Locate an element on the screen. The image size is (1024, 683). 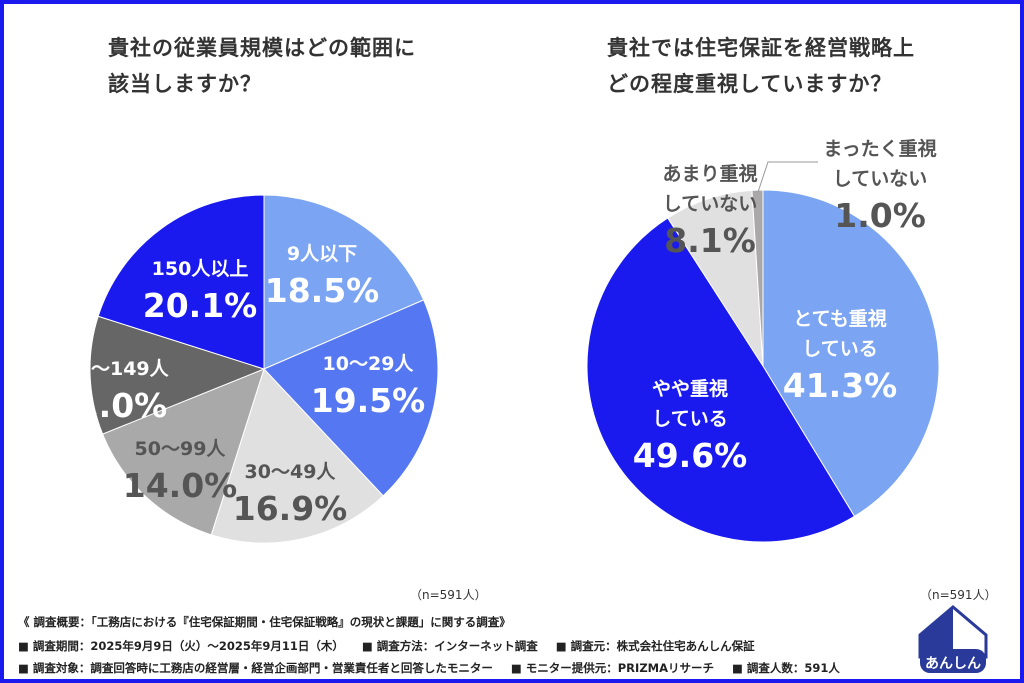
slice-label: 10～29人 is located at coordinates (369, 364).